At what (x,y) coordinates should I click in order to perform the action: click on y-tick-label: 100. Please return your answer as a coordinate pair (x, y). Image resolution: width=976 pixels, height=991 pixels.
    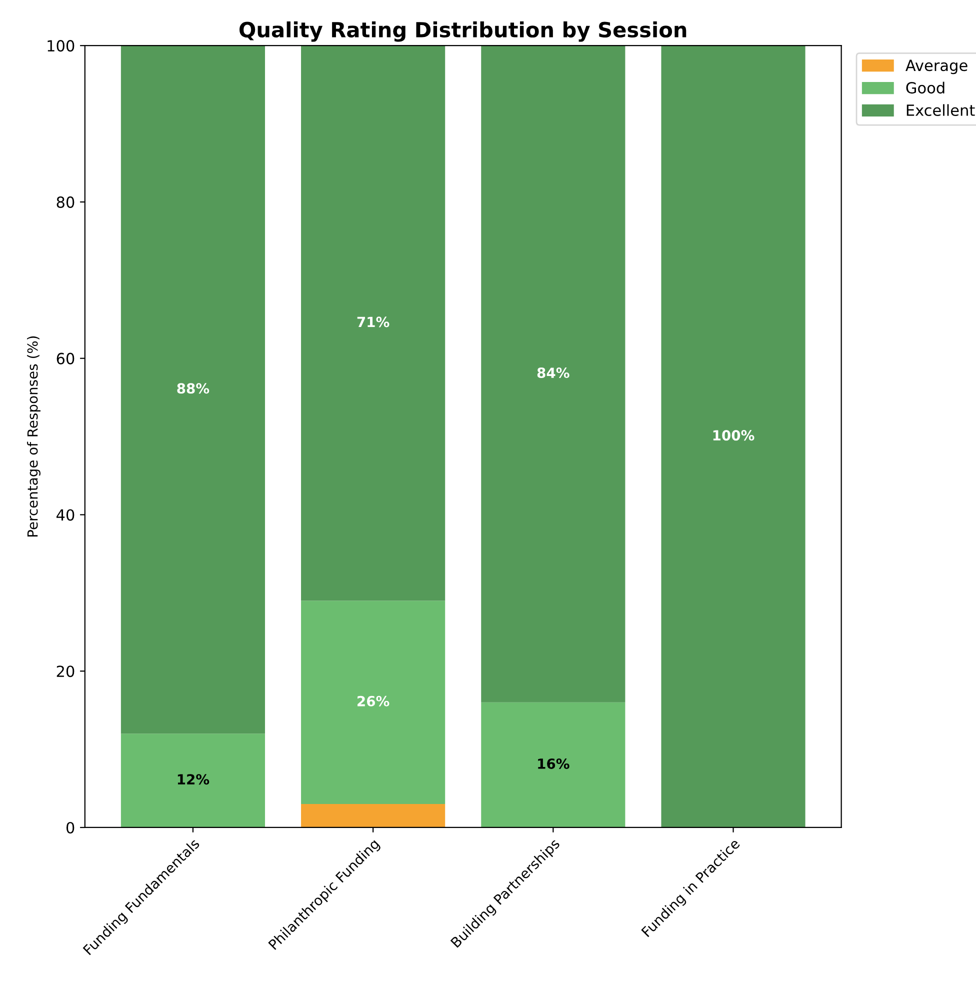
    Looking at the image, I should click on (61, 46).